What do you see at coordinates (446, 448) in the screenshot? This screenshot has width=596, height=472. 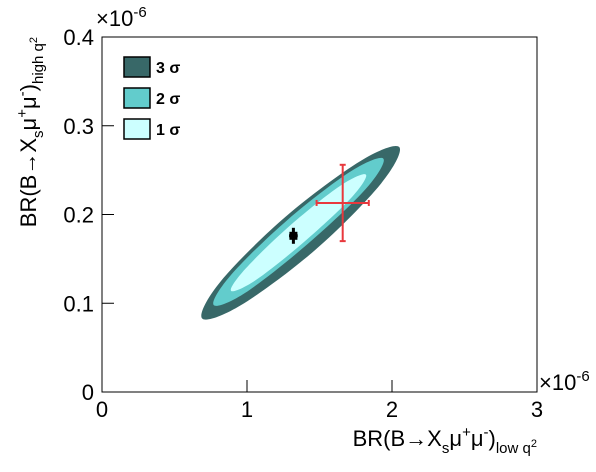 I see `x-axis-label-part: s` at bounding box center [446, 448].